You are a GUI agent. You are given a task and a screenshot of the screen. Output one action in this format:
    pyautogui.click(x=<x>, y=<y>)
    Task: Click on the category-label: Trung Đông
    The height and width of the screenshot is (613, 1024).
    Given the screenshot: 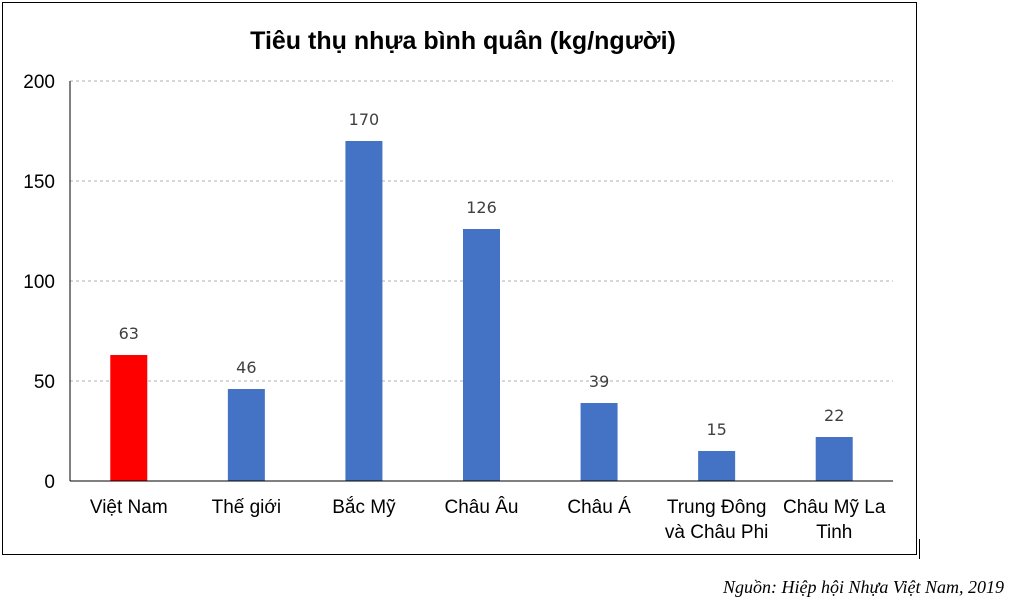 What is the action you would take?
    pyautogui.click(x=717, y=507)
    